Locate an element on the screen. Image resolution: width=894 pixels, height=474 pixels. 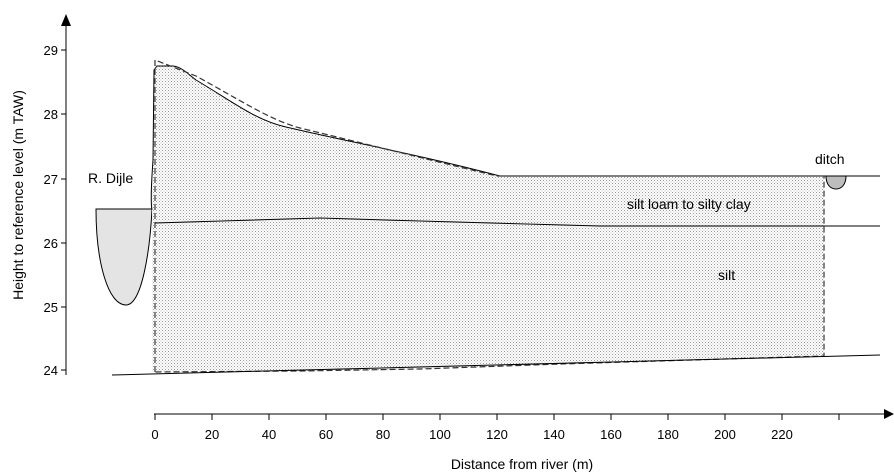
y-ticks is located at coordinates (63, 210).